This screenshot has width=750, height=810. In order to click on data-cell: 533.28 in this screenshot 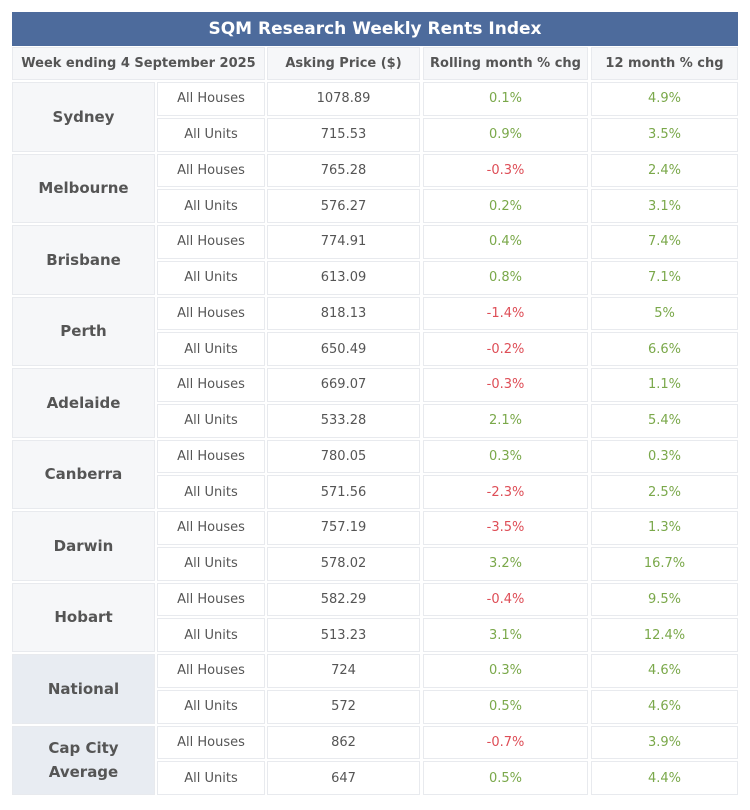, I will do `click(343, 420)`.